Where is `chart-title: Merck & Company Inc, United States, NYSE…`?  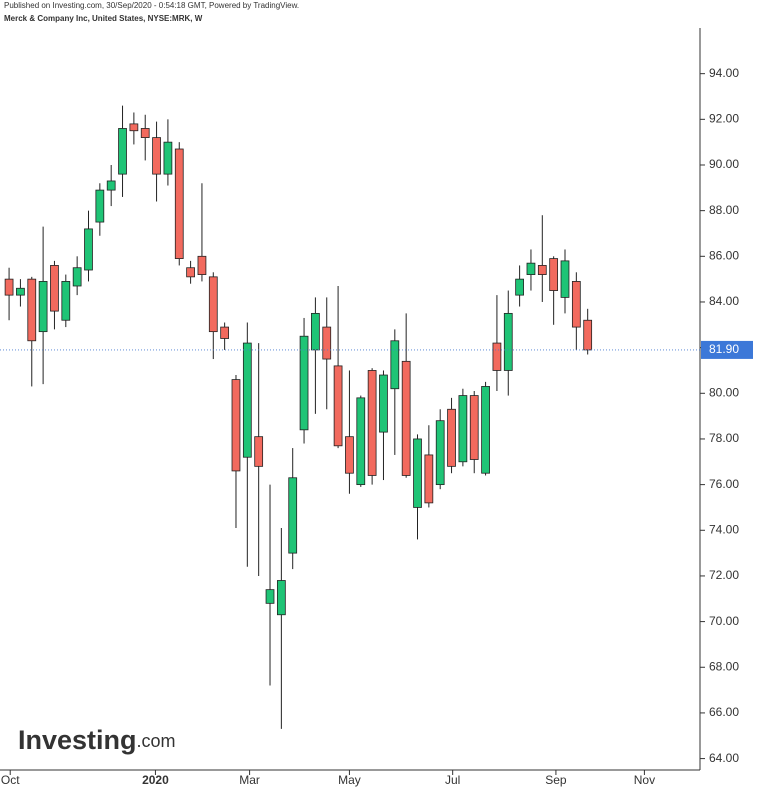
chart-title: Merck & Company Inc, United States, NYSE… is located at coordinates (103, 18).